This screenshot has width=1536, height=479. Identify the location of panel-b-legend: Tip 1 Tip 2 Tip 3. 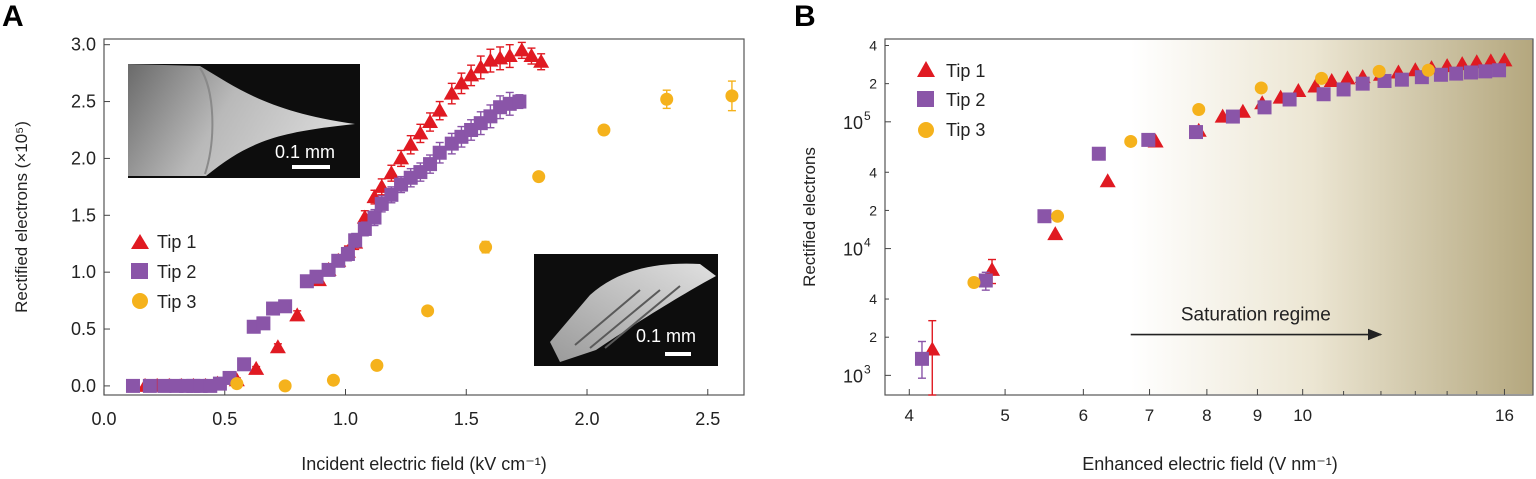
(951, 100).